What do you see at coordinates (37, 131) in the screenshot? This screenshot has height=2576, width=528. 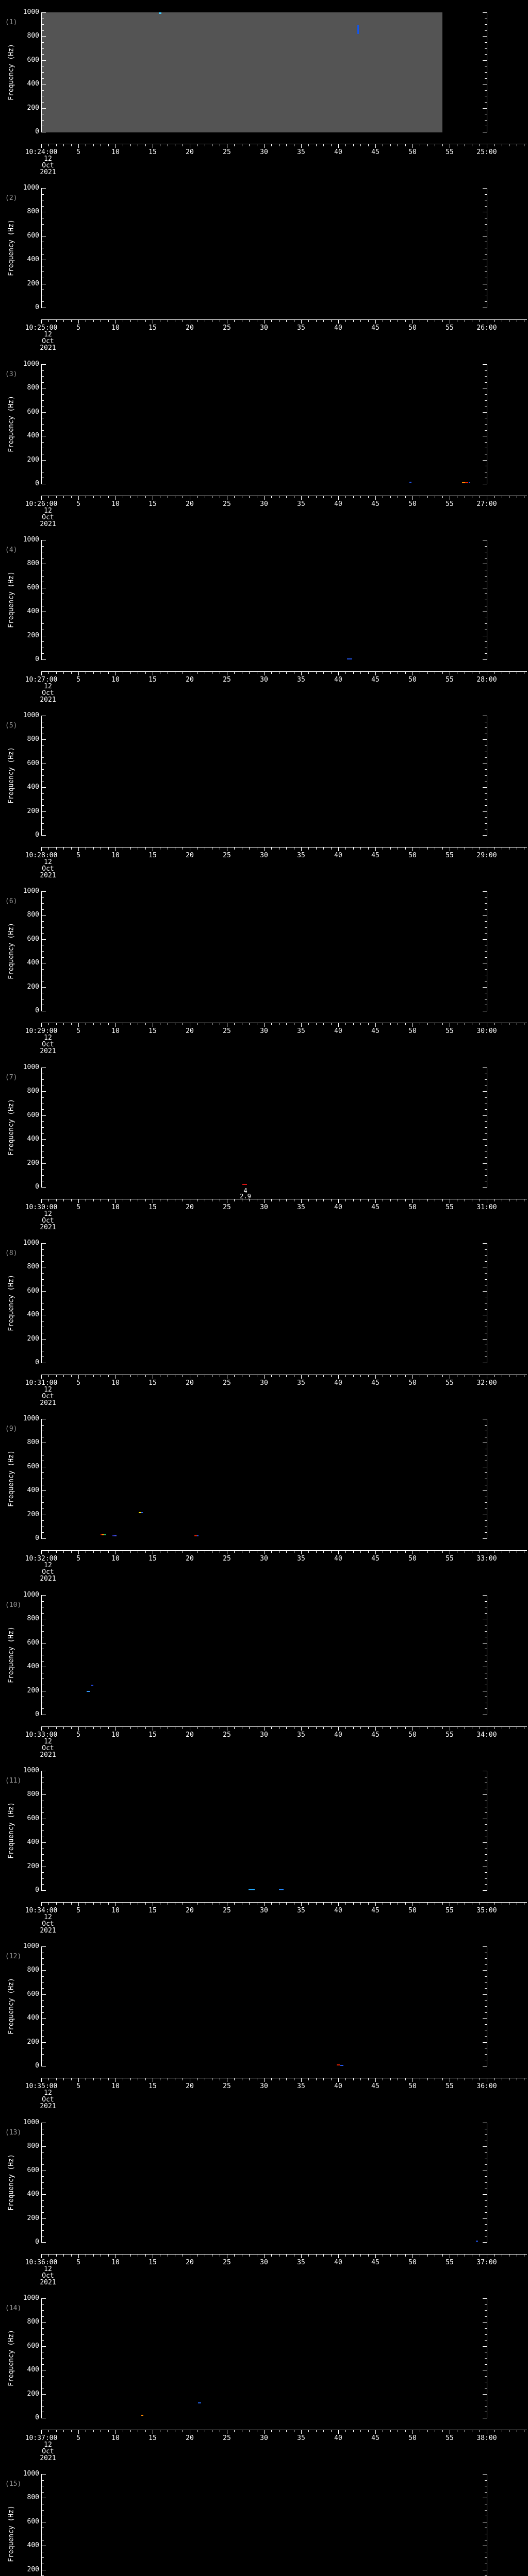 I see `y-tick-label: 0` at bounding box center [37, 131].